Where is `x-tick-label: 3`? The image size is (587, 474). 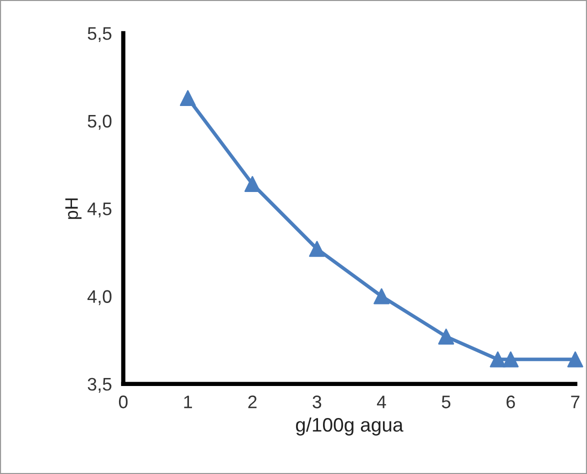 x-tick-label: 3 is located at coordinates (317, 402).